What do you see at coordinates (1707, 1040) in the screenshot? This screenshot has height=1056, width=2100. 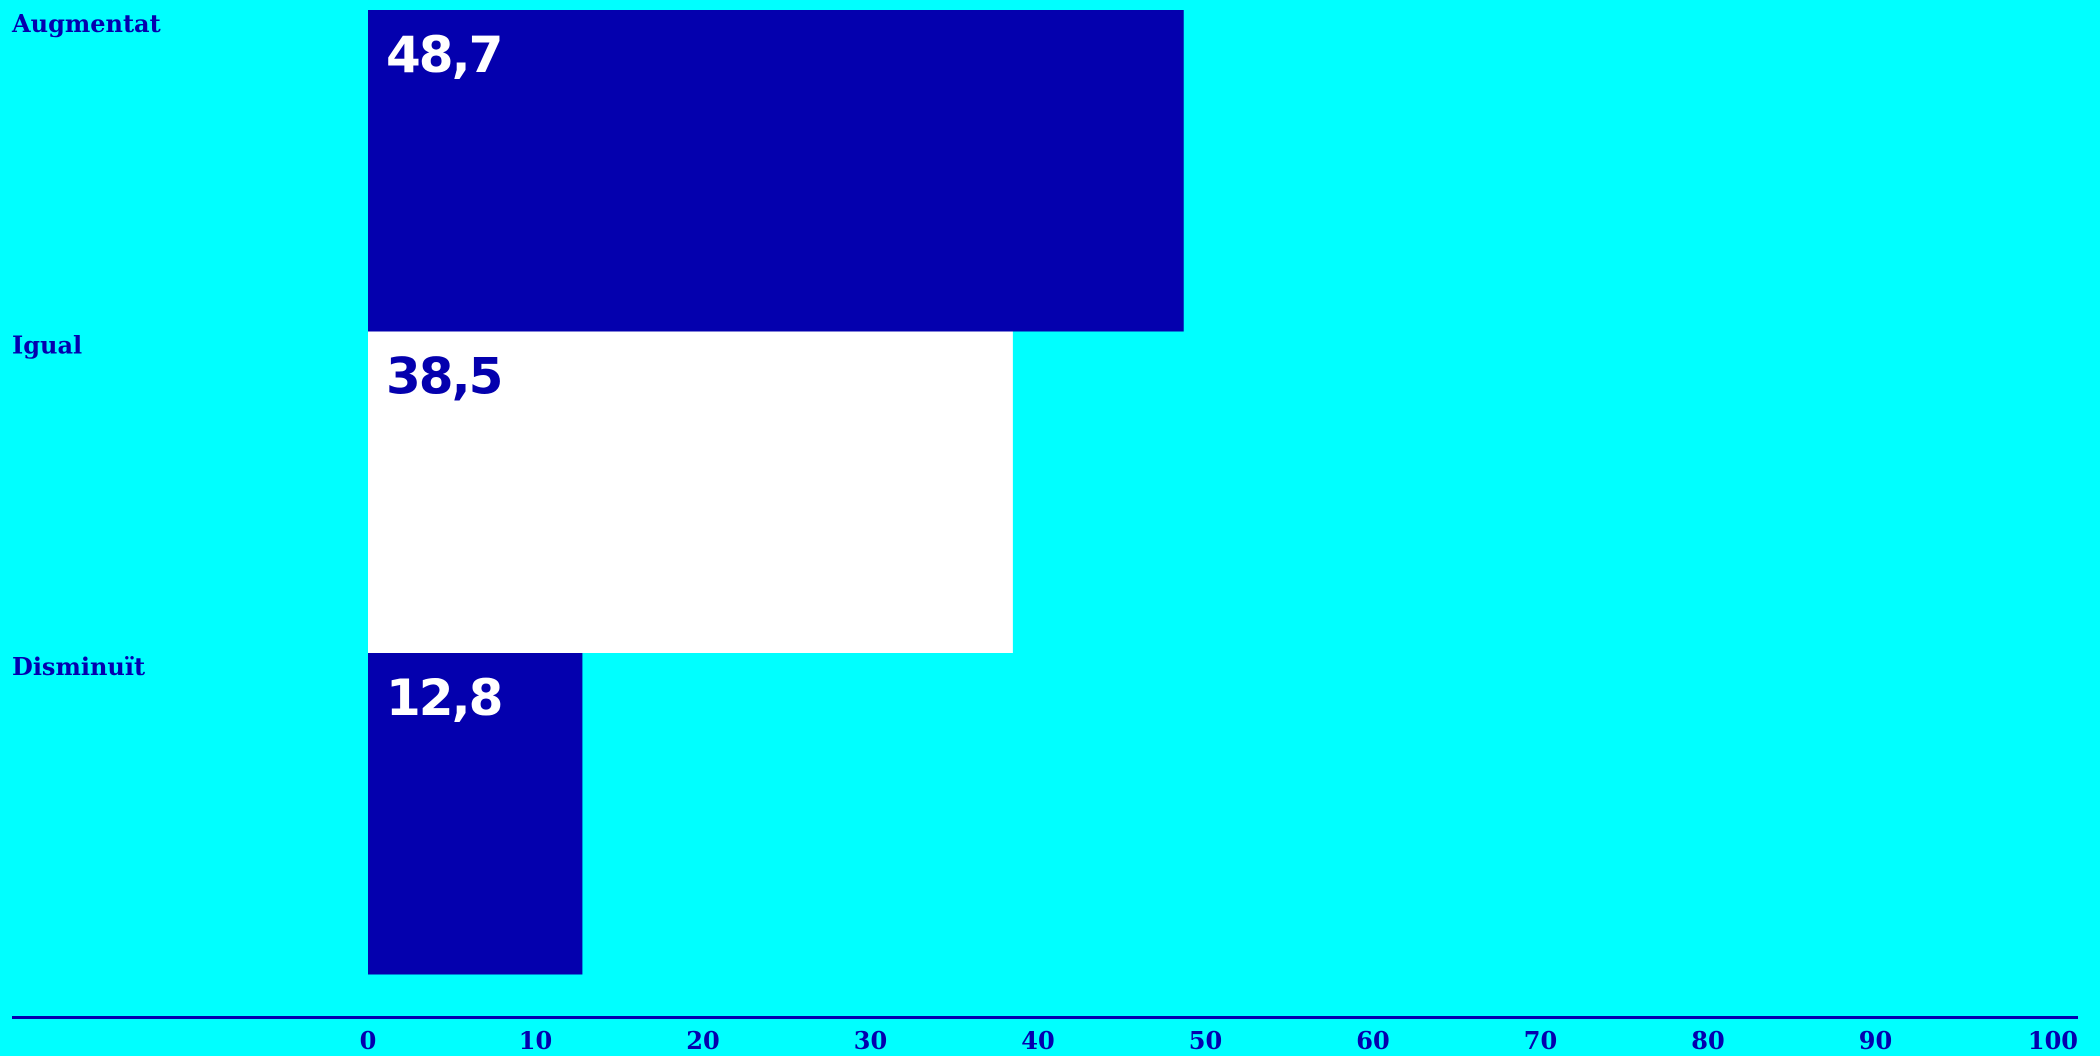 I see `x-tick-label: 80` at bounding box center [1707, 1040].